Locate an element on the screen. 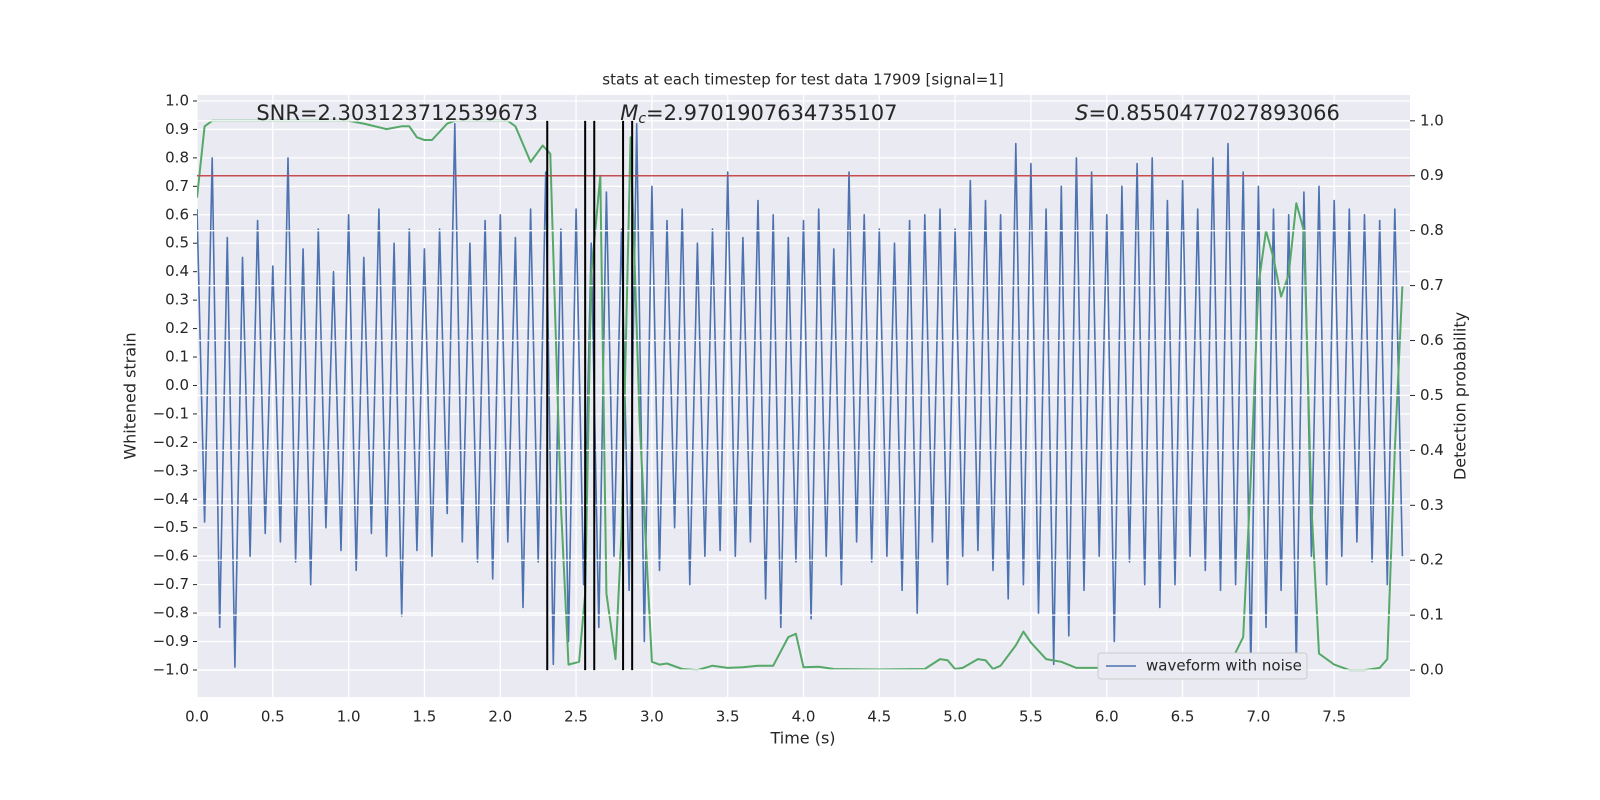 This screenshot has width=1600, height=800. annotation-symbol: S is located at coordinates (1081, 113).